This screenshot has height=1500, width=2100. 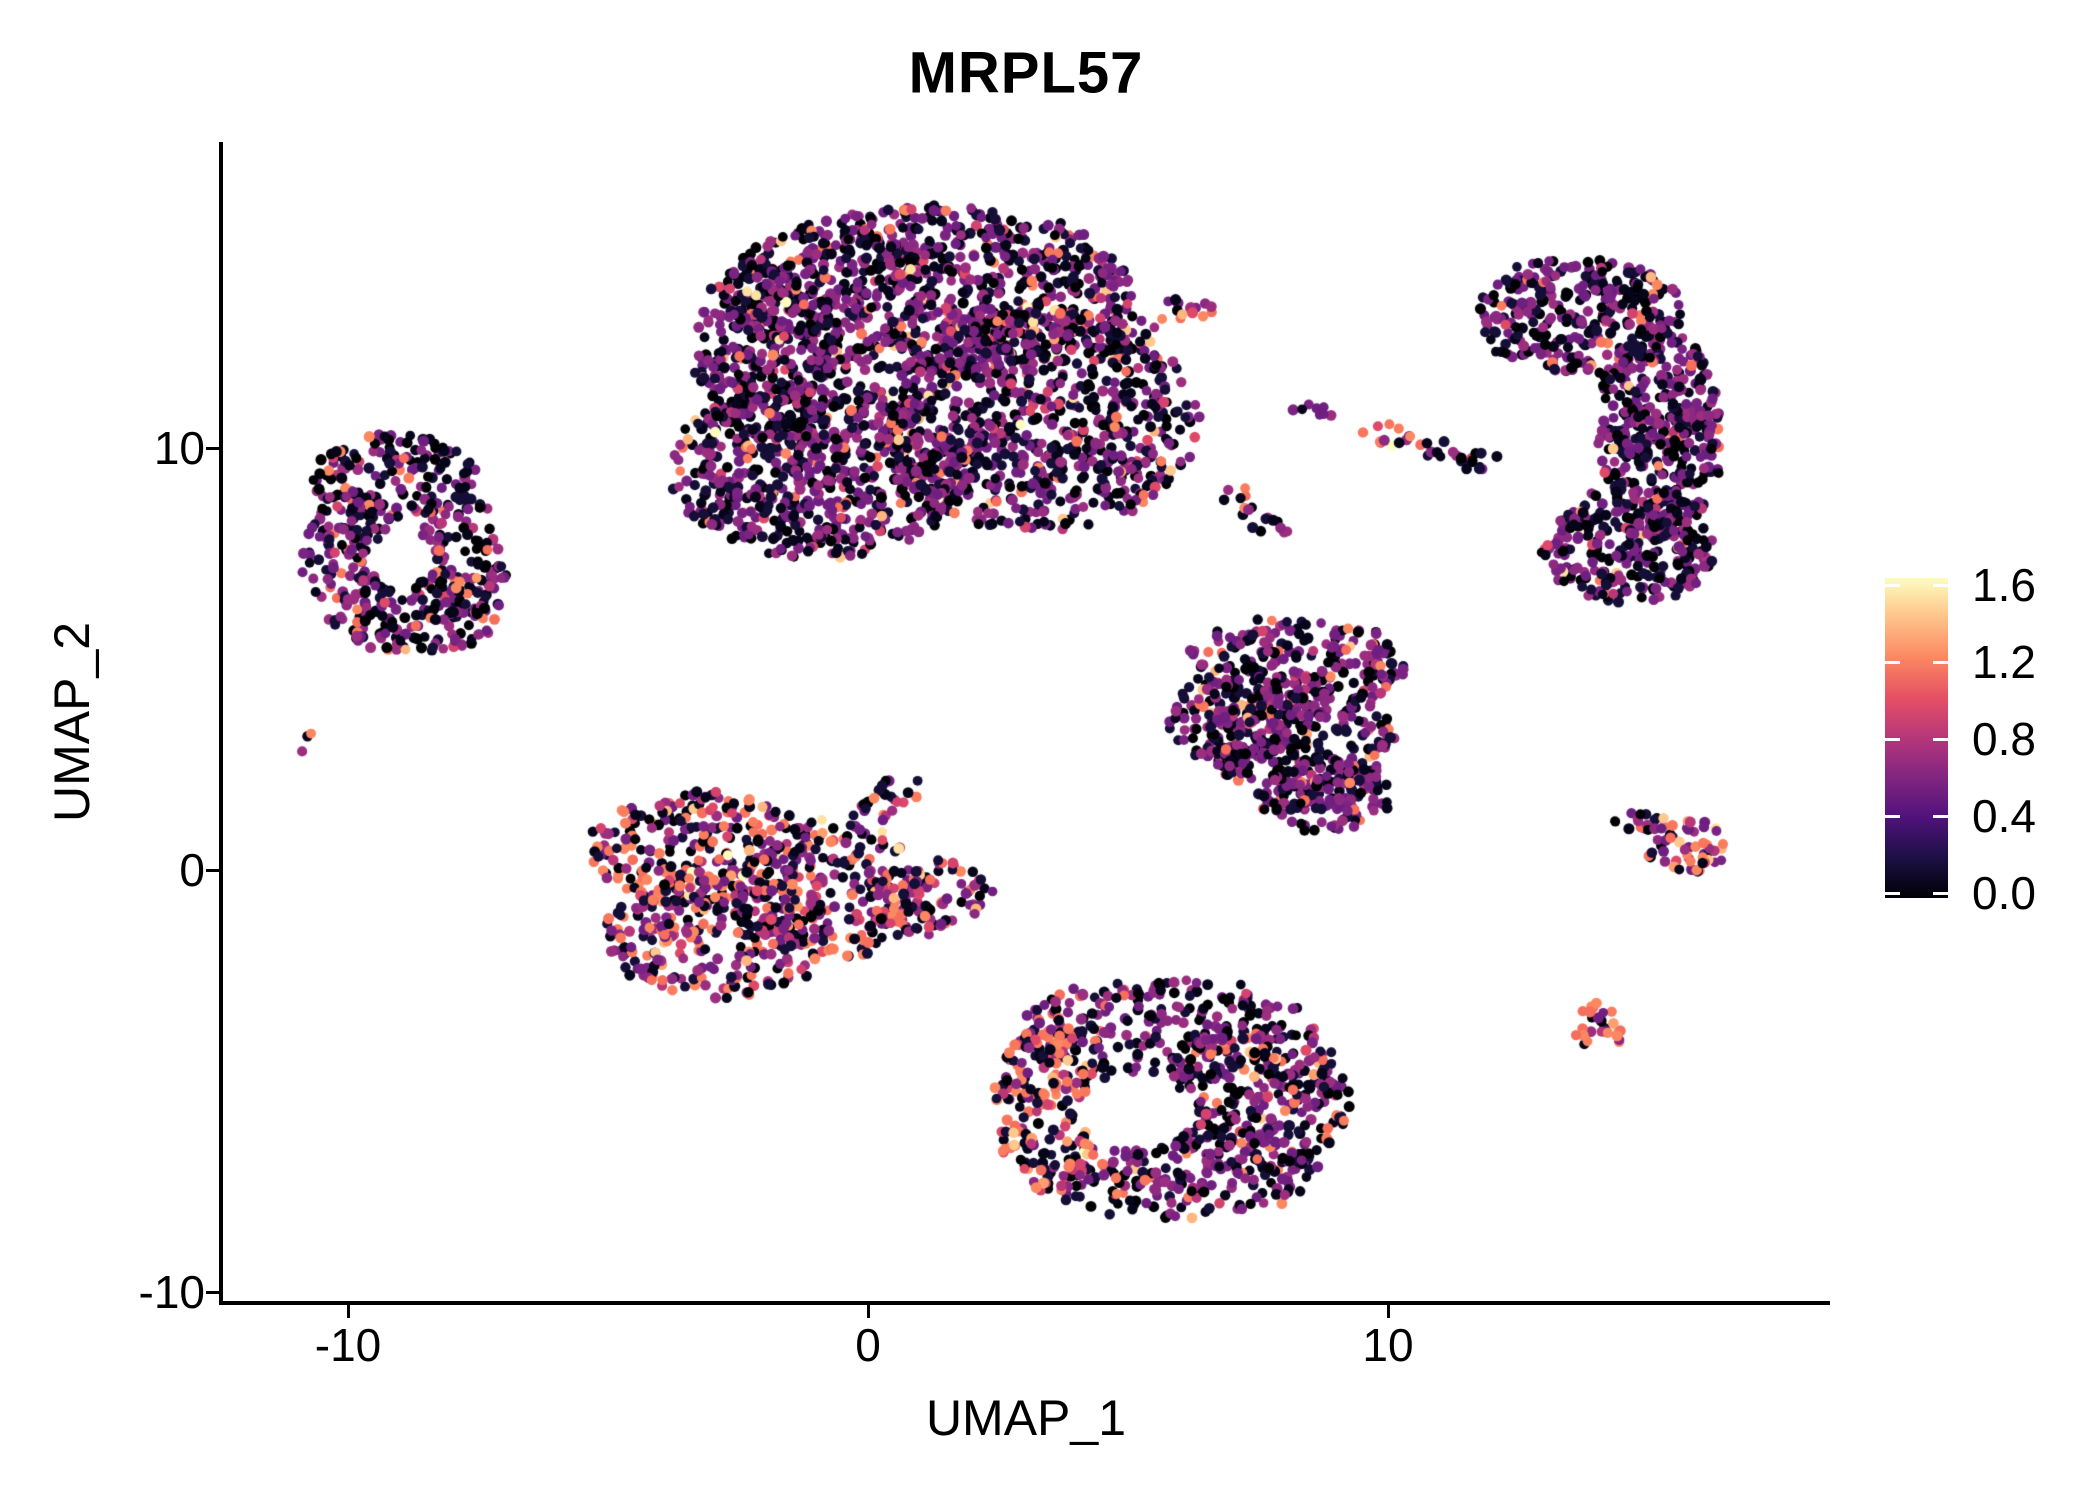 What do you see at coordinates (868, 1345) in the screenshot?
I see `x-tick-label: 0` at bounding box center [868, 1345].